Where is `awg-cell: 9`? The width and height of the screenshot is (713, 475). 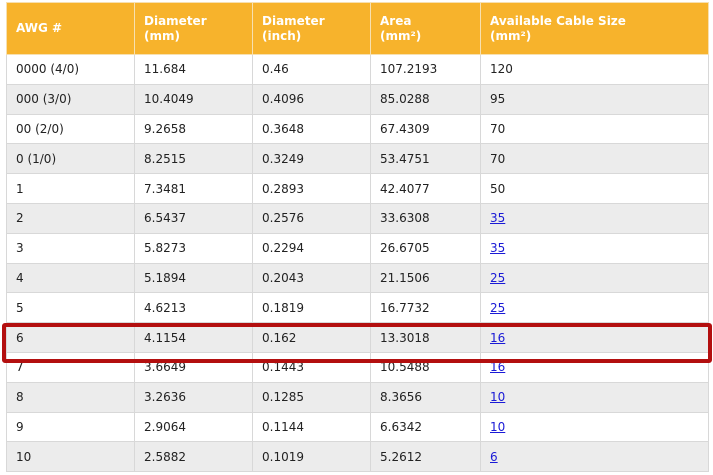
awg-cell: 9 is located at coordinates (70, 427).